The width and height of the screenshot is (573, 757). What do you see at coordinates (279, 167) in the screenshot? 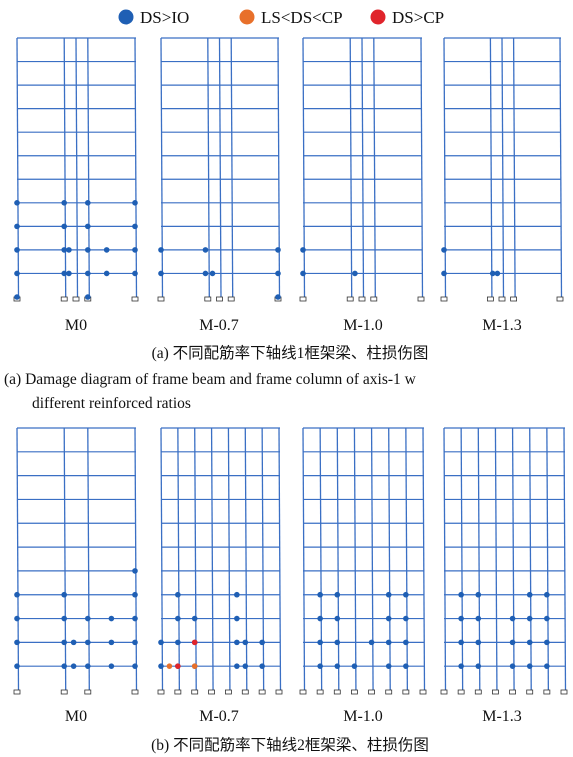
I see `panel-a-m07-column` at bounding box center [279, 167].